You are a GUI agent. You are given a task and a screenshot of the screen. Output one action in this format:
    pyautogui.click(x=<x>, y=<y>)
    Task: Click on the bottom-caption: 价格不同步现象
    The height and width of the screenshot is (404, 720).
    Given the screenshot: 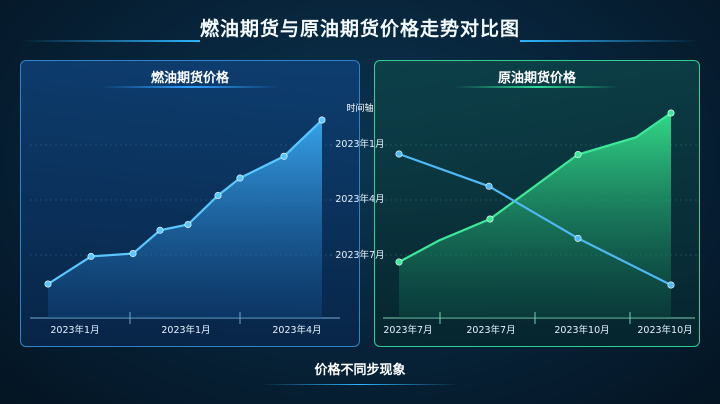 What is the action you would take?
    pyautogui.click(x=360, y=370)
    